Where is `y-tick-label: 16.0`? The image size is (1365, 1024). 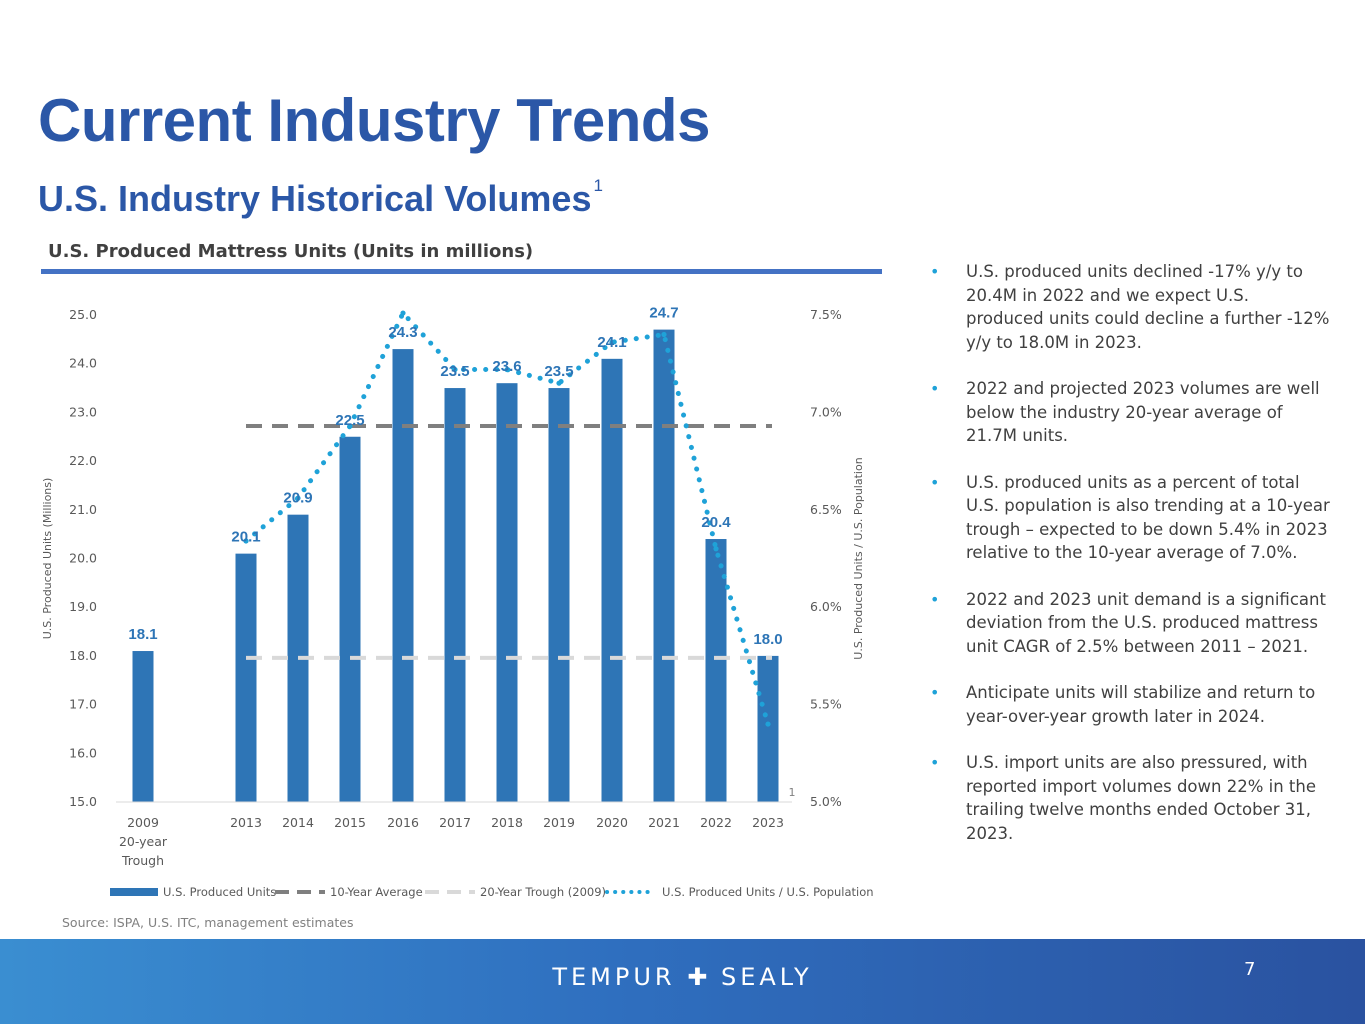 y-tick-label: 16.0 is located at coordinates (83, 752).